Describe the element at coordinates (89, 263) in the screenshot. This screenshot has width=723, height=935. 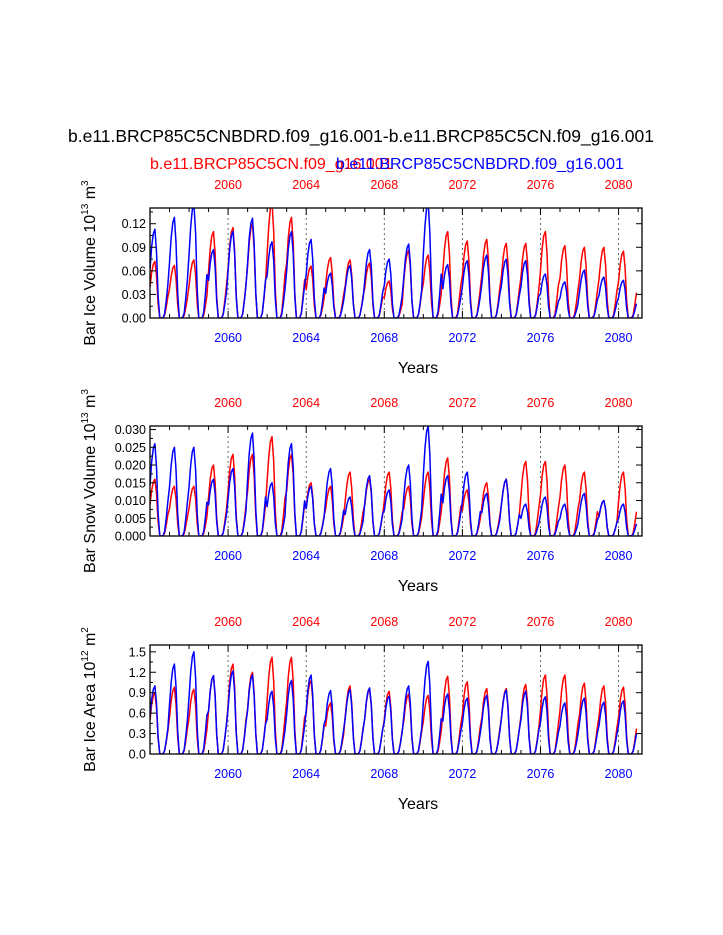
I see `y-axis-label: Bar Ice Volume 1013 m3` at that location.